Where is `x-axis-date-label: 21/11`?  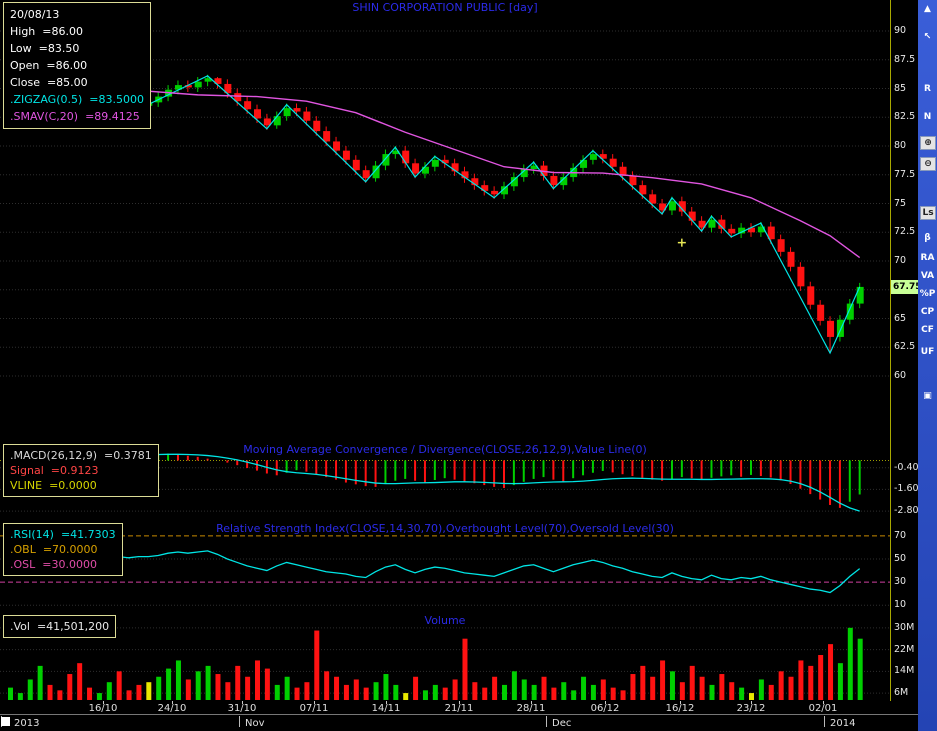
x-axis-date-label: 21/11 is located at coordinates (459, 708).